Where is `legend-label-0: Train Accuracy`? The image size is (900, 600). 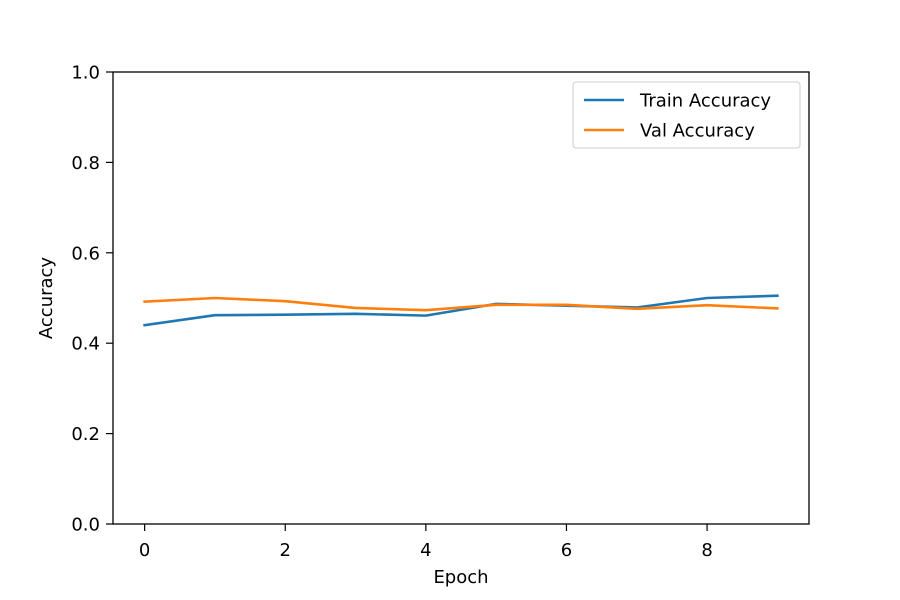 legend-label-0: Train Accuracy is located at coordinates (705, 101).